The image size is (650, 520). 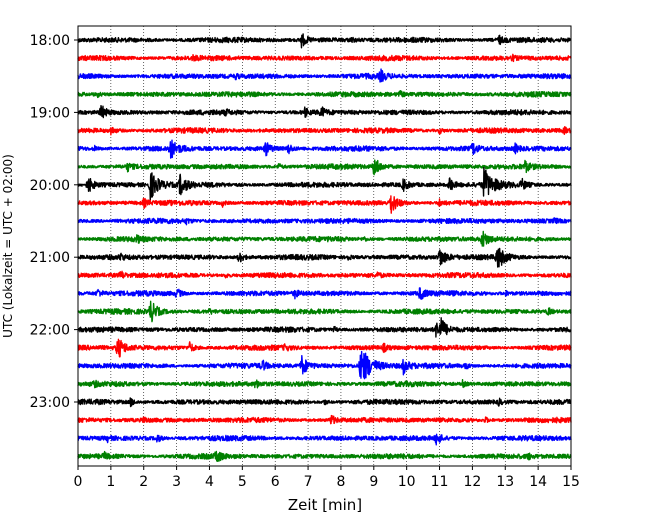 I want to click on x-tick-label: 14, so click(x=538, y=482).